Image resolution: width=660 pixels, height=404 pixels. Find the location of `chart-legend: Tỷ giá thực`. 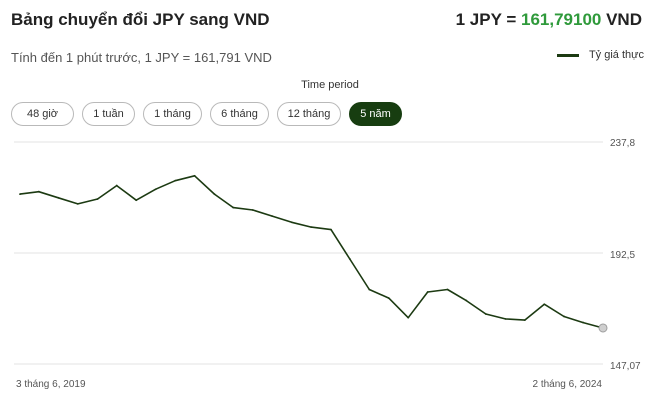

chart-legend: Tỷ giá thực is located at coordinates (600, 55).